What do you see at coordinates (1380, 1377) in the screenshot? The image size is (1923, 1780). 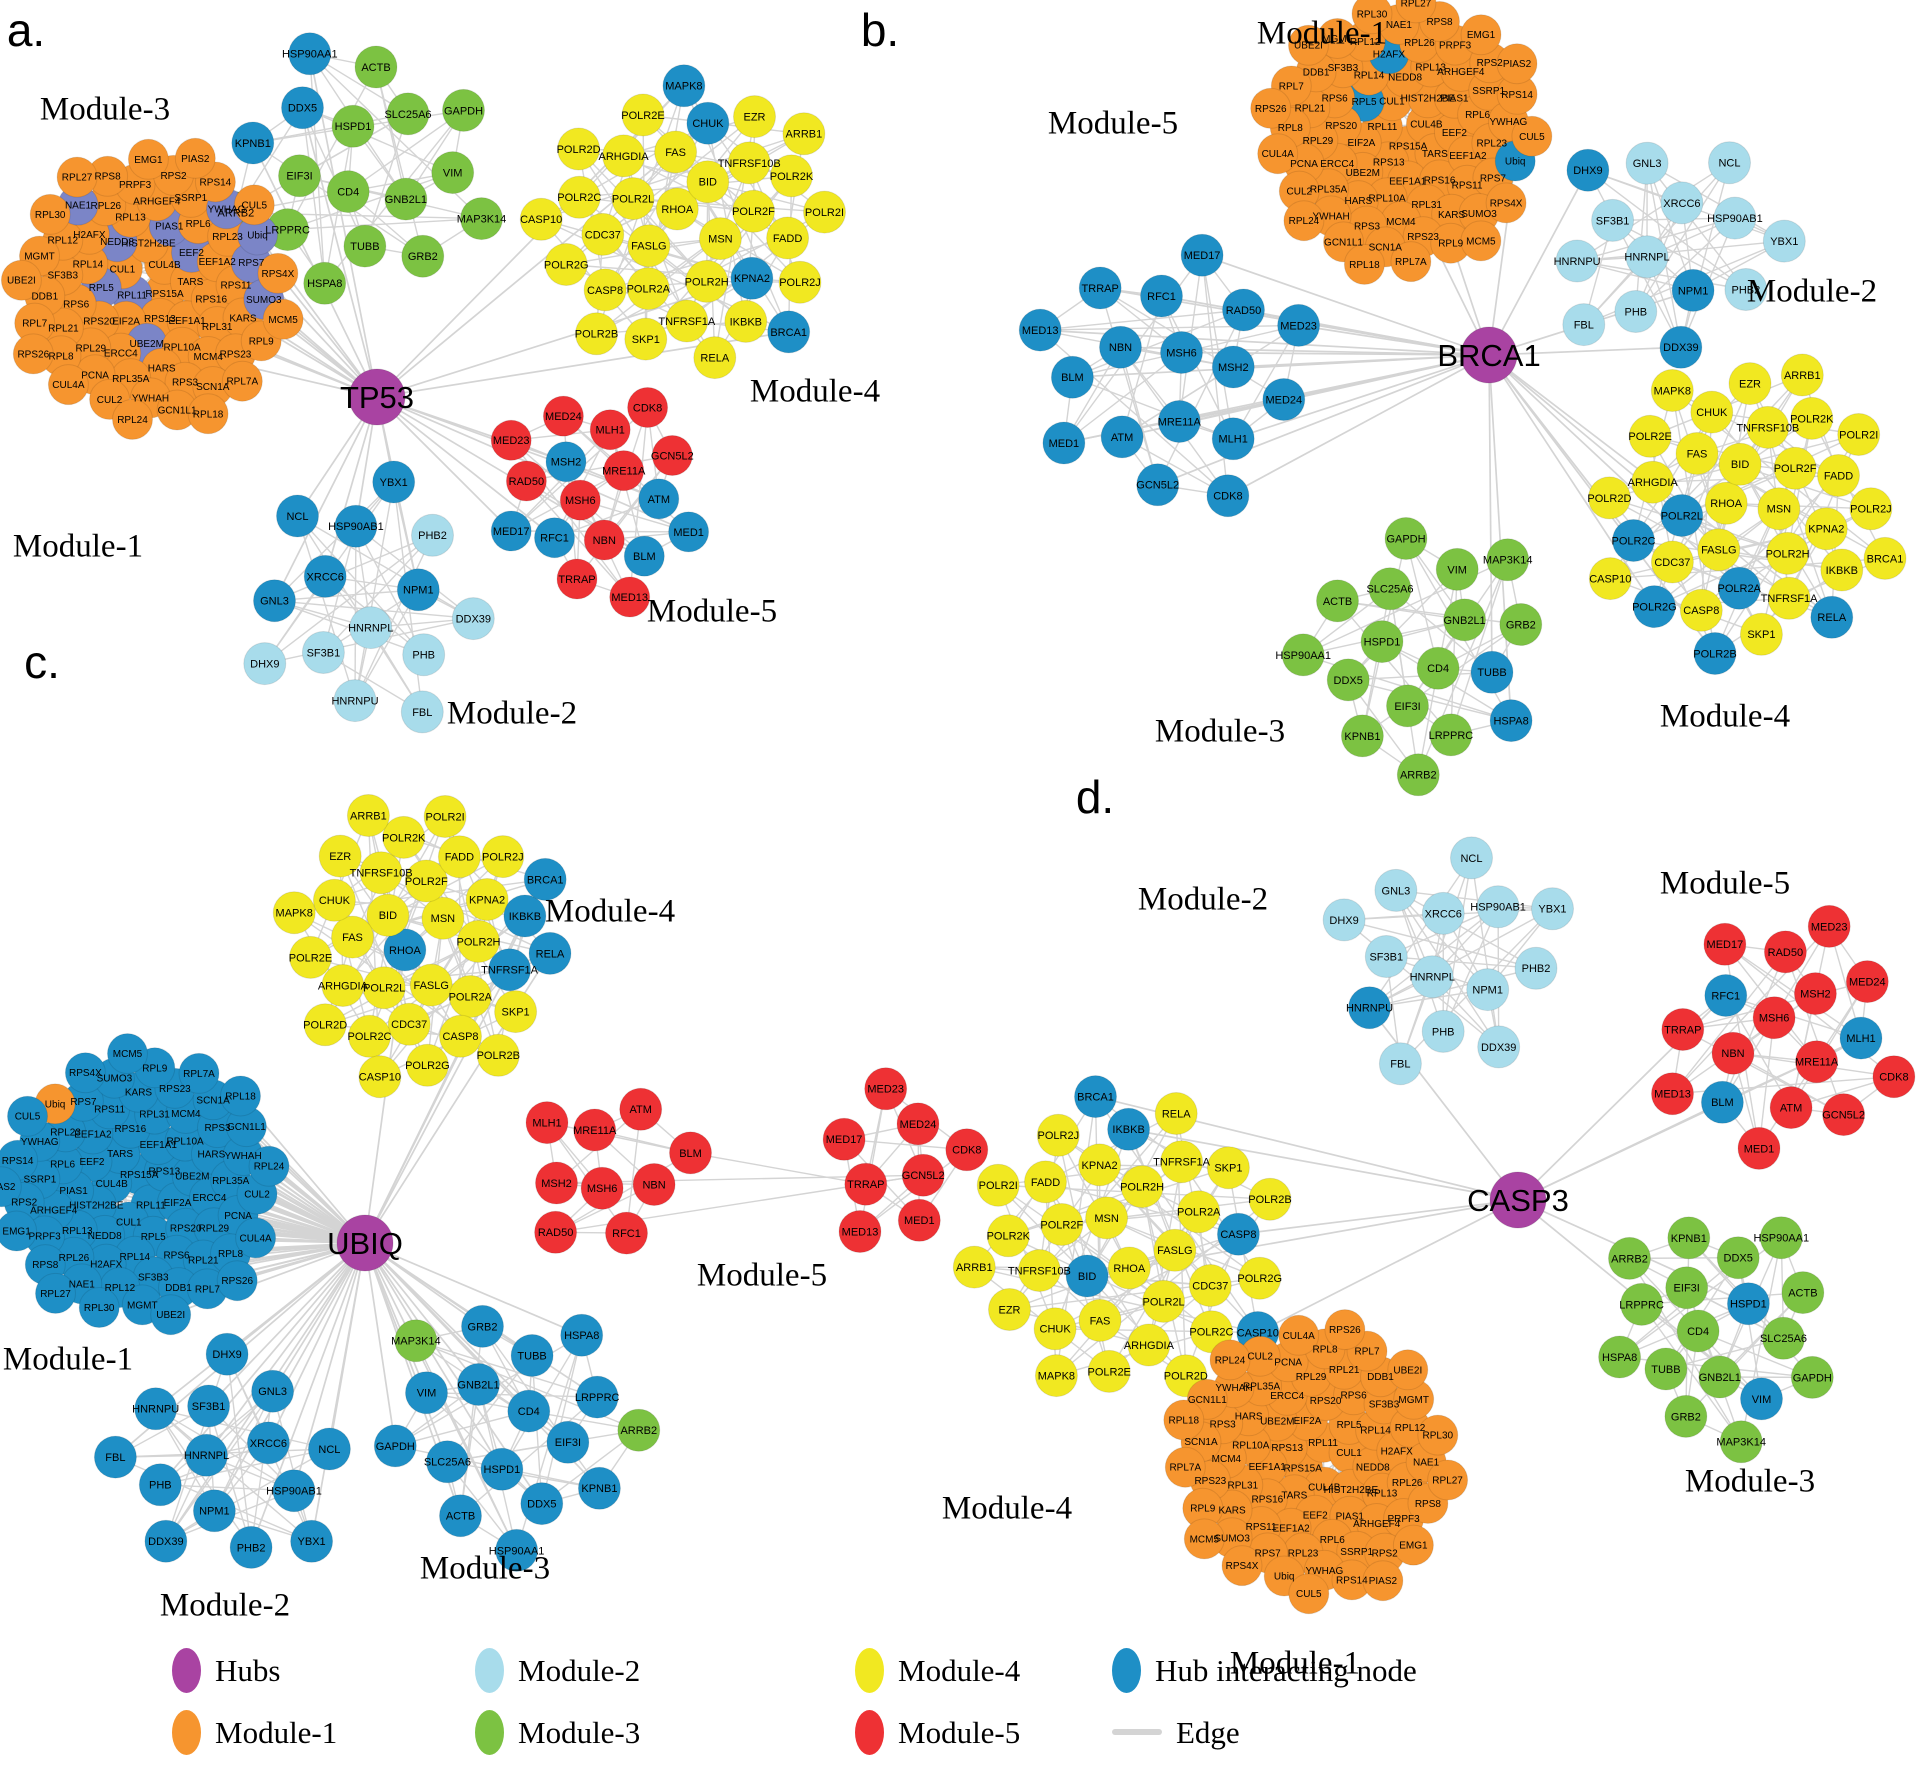 I see `node-label: DDB1` at bounding box center [1380, 1377].